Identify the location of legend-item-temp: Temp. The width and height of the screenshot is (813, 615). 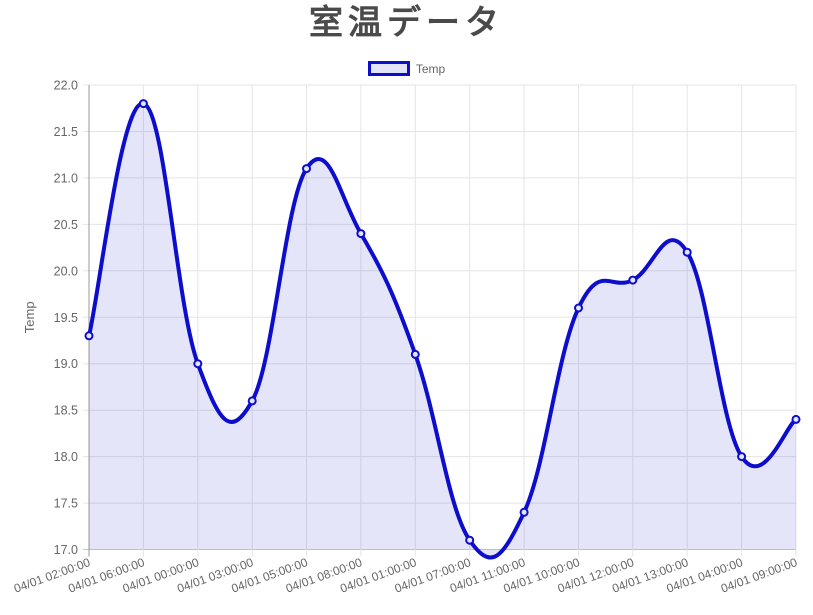
(406, 68).